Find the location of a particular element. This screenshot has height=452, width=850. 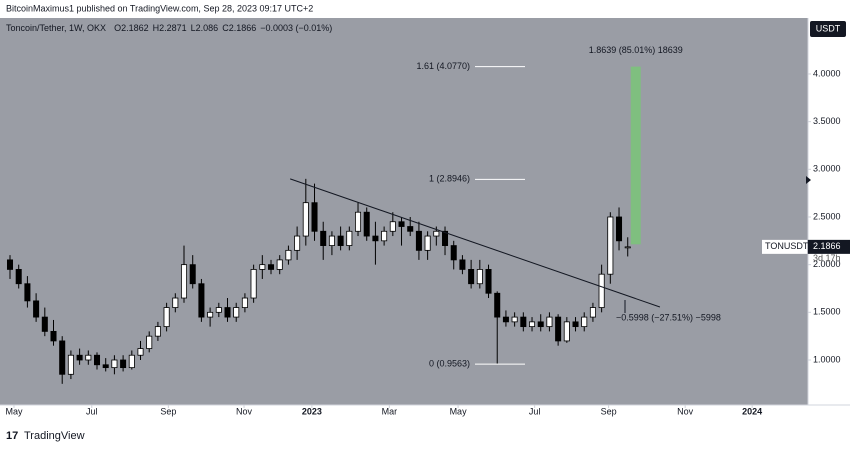

x-tick-label: Mar is located at coordinates (390, 411).